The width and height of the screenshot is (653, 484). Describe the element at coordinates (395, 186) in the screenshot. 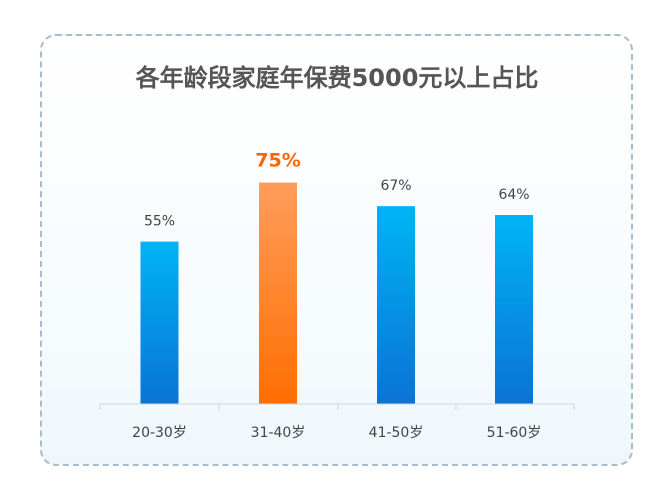

I see `data-label-41-50岁: 67%` at that location.